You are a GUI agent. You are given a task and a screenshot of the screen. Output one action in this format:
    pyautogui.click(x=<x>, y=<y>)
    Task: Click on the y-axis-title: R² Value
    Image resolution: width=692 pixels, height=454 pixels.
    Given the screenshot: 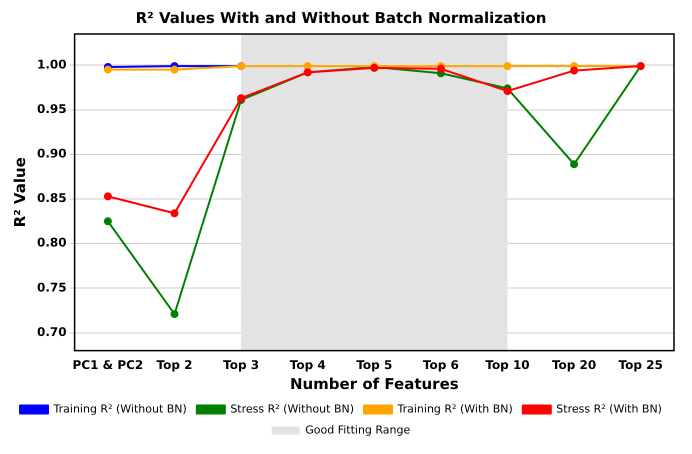 What is the action you would take?
    pyautogui.click(x=19, y=192)
    